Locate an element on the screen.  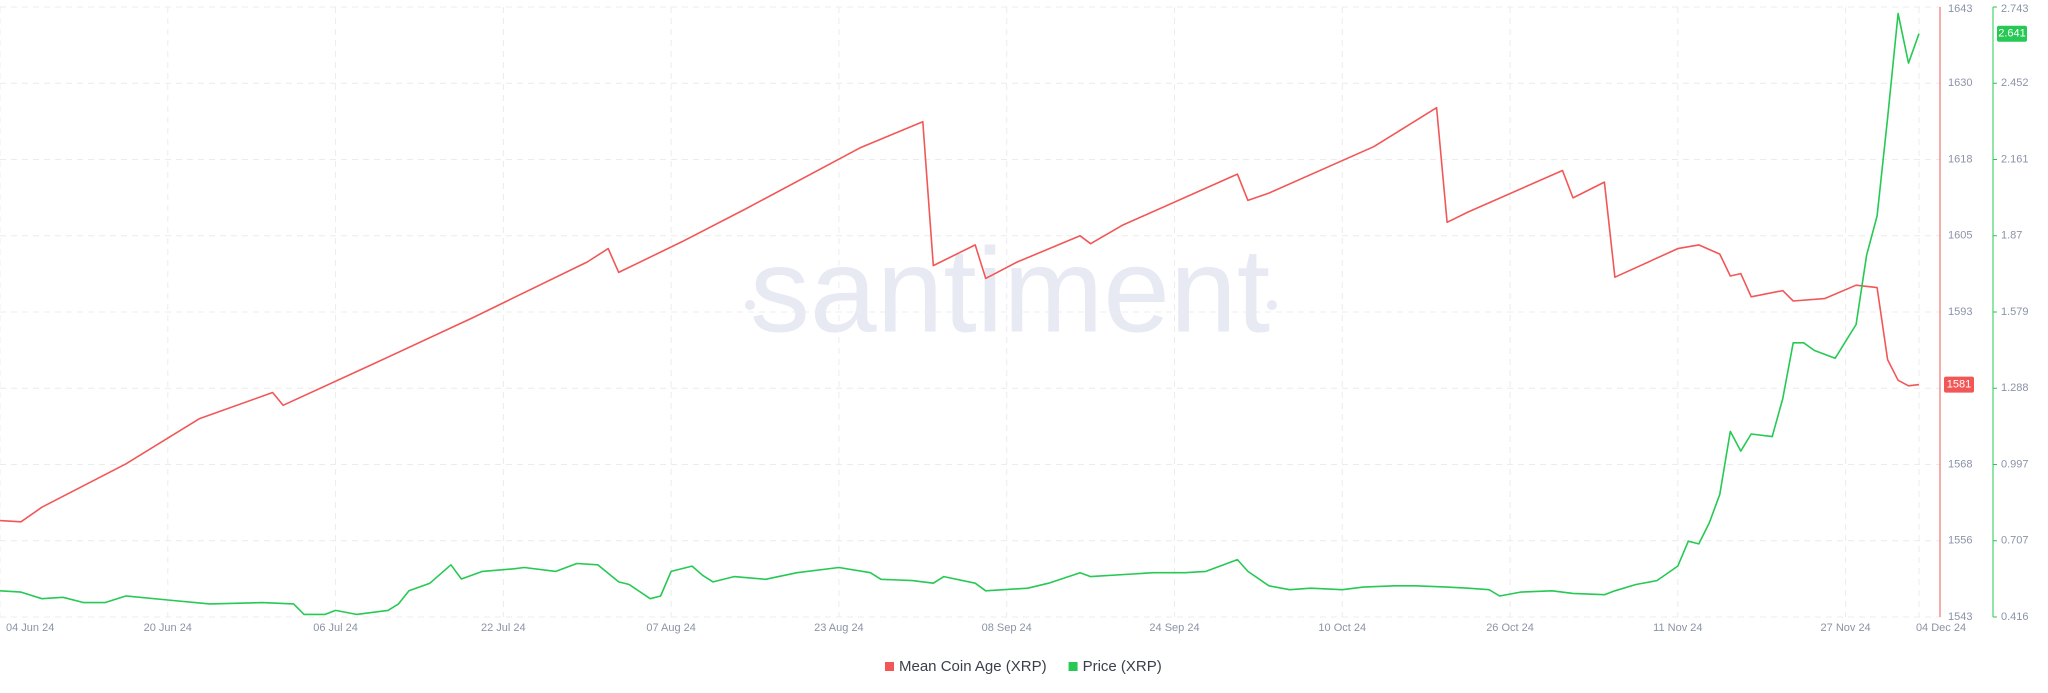
y-tick-label: 1556 is located at coordinates (1960, 541).